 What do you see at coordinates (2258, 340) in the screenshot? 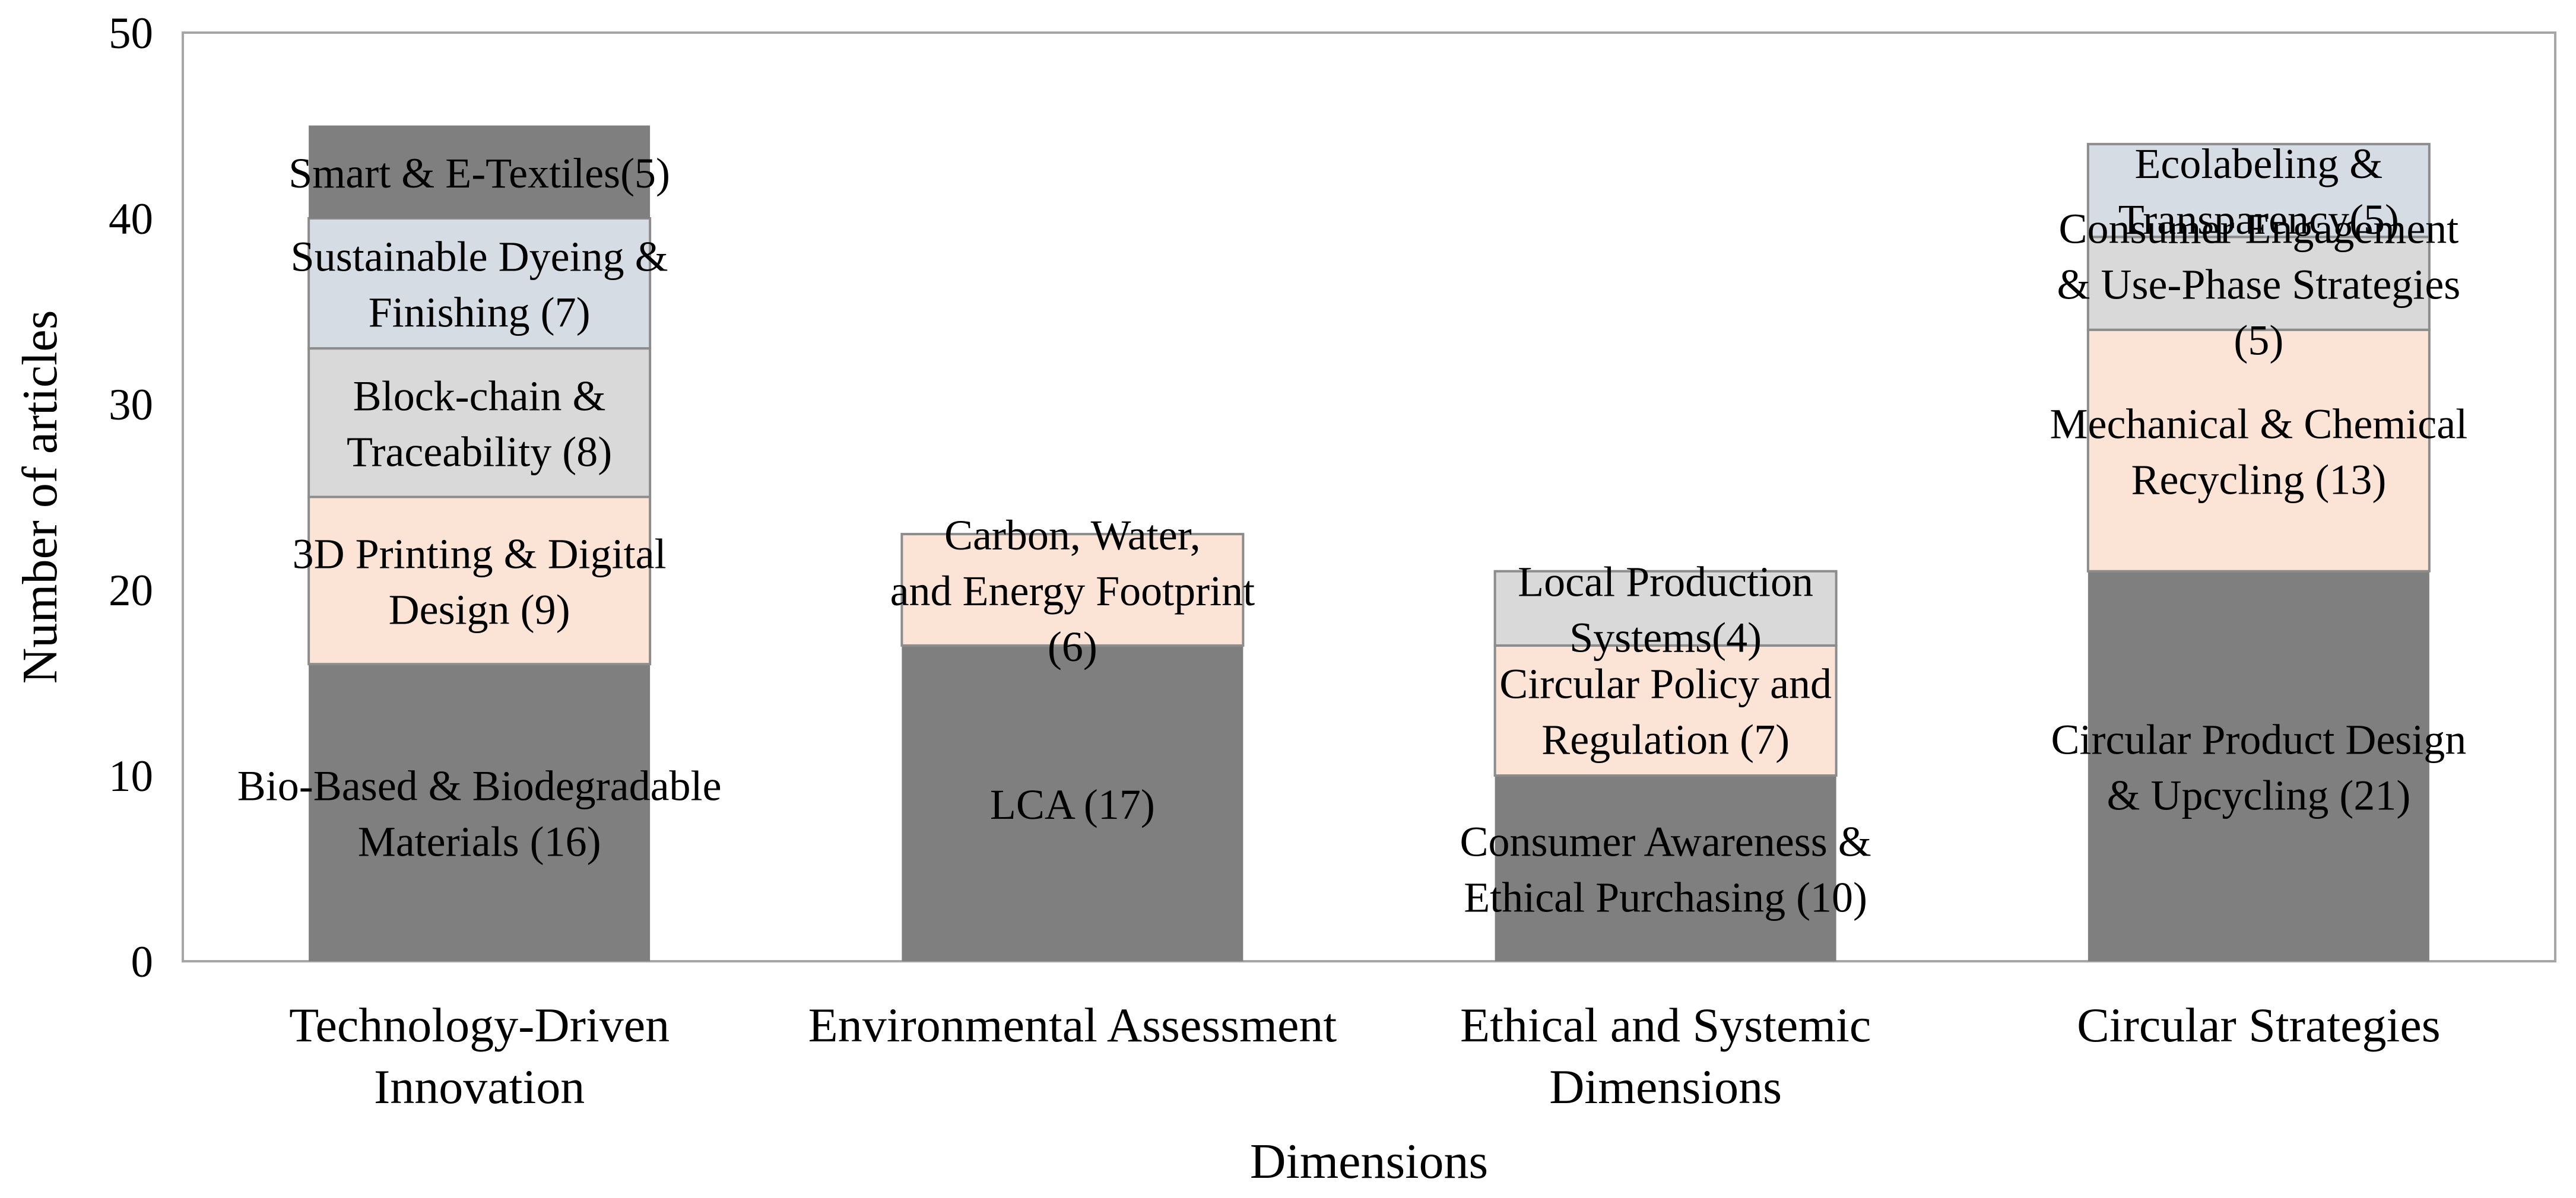
I see `segment-label-line: (5)` at bounding box center [2258, 340].